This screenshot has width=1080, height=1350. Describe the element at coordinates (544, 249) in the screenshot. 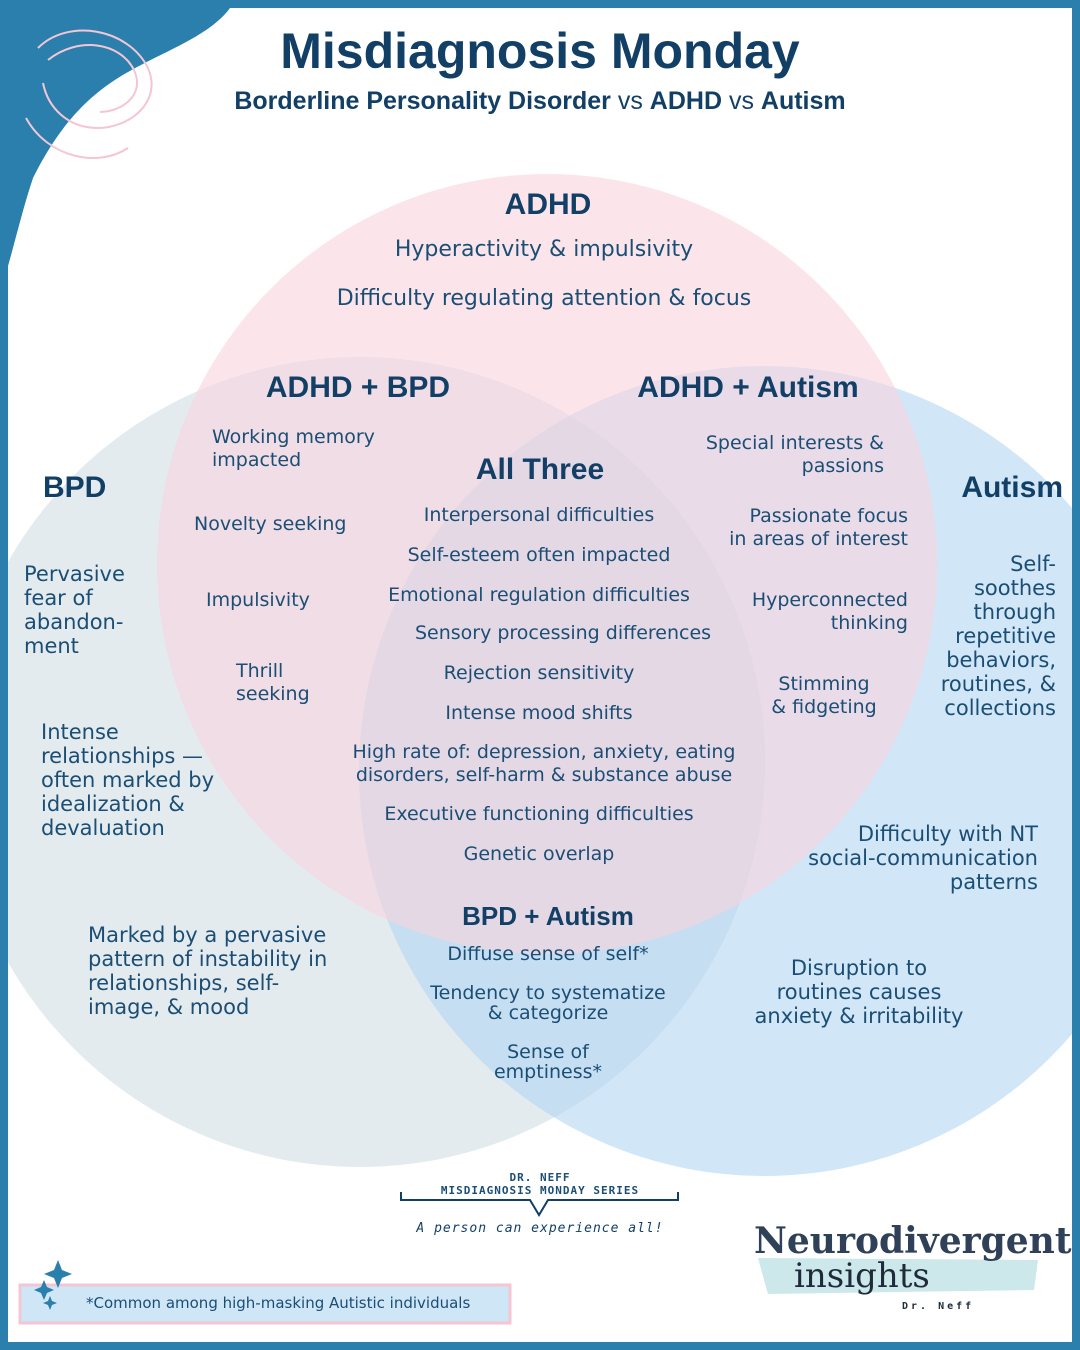

I see `adhd-item: Hyperactivity & impulsivity` at that location.